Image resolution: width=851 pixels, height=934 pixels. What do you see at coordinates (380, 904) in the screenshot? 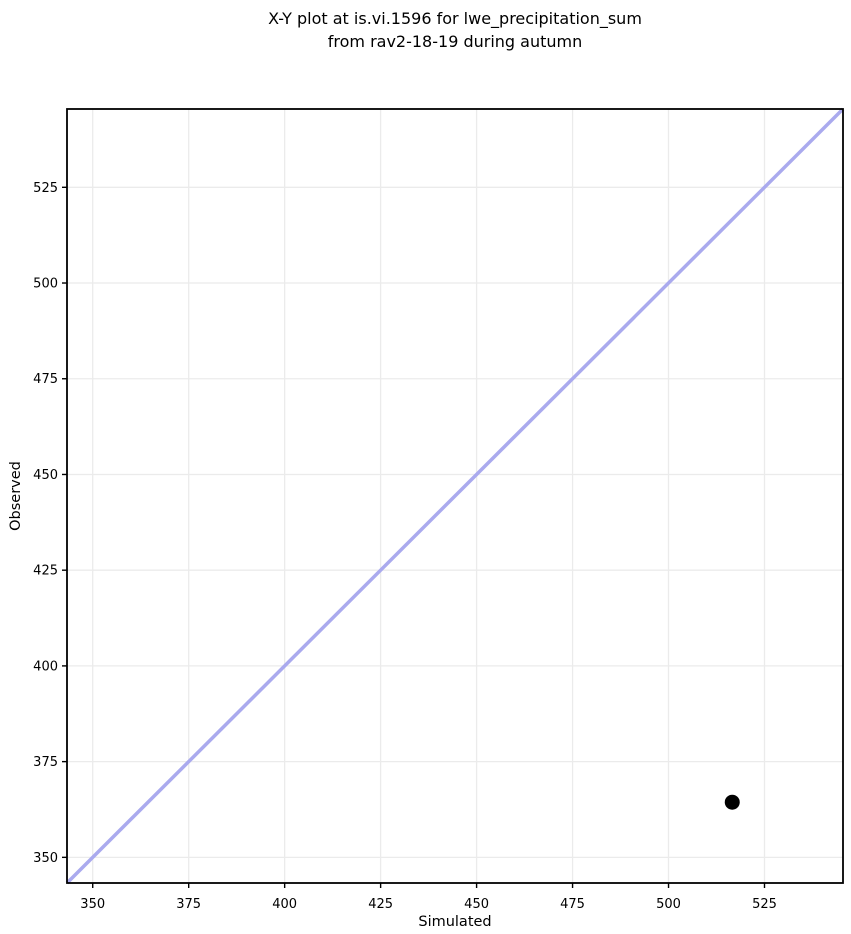
I see `x-tick-label: 425` at bounding box center [380, 904].